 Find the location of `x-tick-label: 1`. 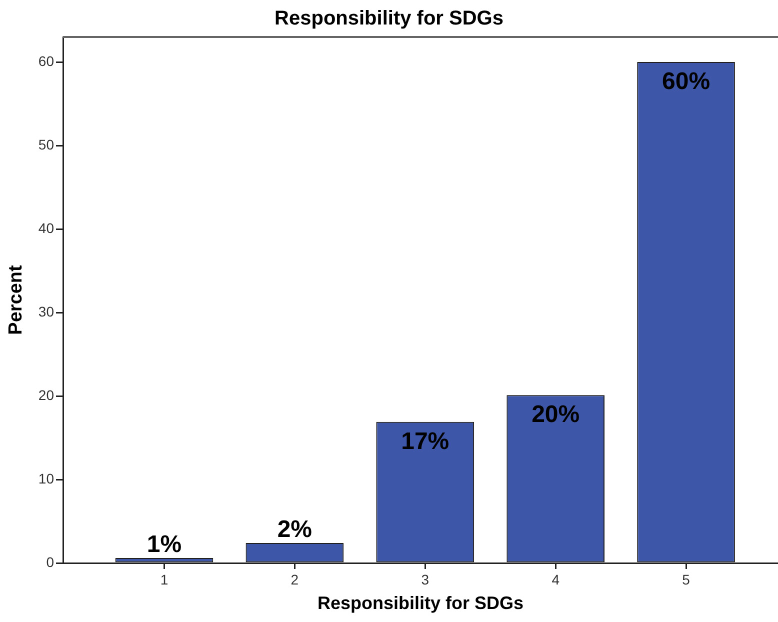

x-tick-label: 1 is located at coordinates (164, 579).